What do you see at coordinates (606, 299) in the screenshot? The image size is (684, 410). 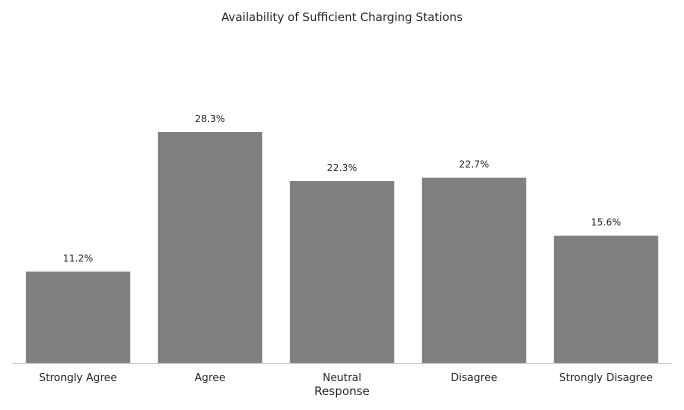 I see `bar-strongly-disagree` at bounding box center [606, 299].